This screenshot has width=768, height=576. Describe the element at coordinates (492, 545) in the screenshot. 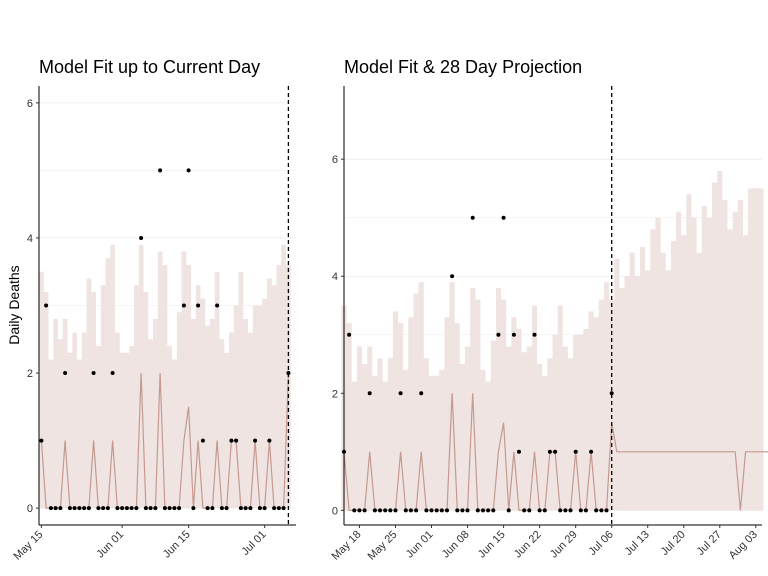

I see `x-tick-label: Jun 15` at that location.